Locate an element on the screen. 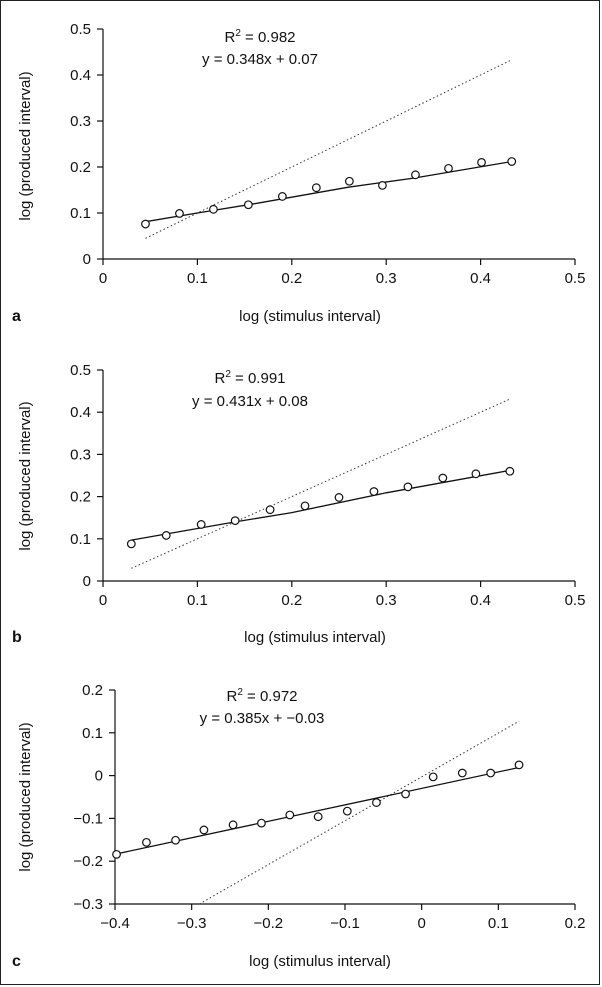 The height and width of the screenshot is (987, 602). r2-annotation: R2 = 0.991 is located at coordinates (249, 378).